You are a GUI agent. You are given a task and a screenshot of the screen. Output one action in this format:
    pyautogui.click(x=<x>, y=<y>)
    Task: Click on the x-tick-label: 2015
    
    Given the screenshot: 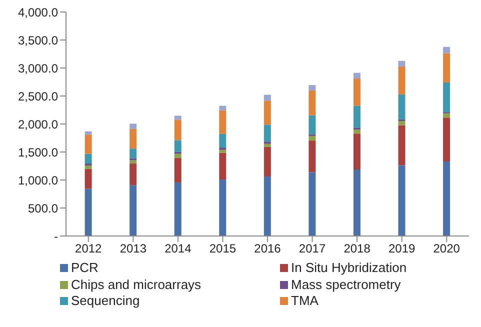 What is the action you would take?
    pyautogui.click(x=222, y=249)
    